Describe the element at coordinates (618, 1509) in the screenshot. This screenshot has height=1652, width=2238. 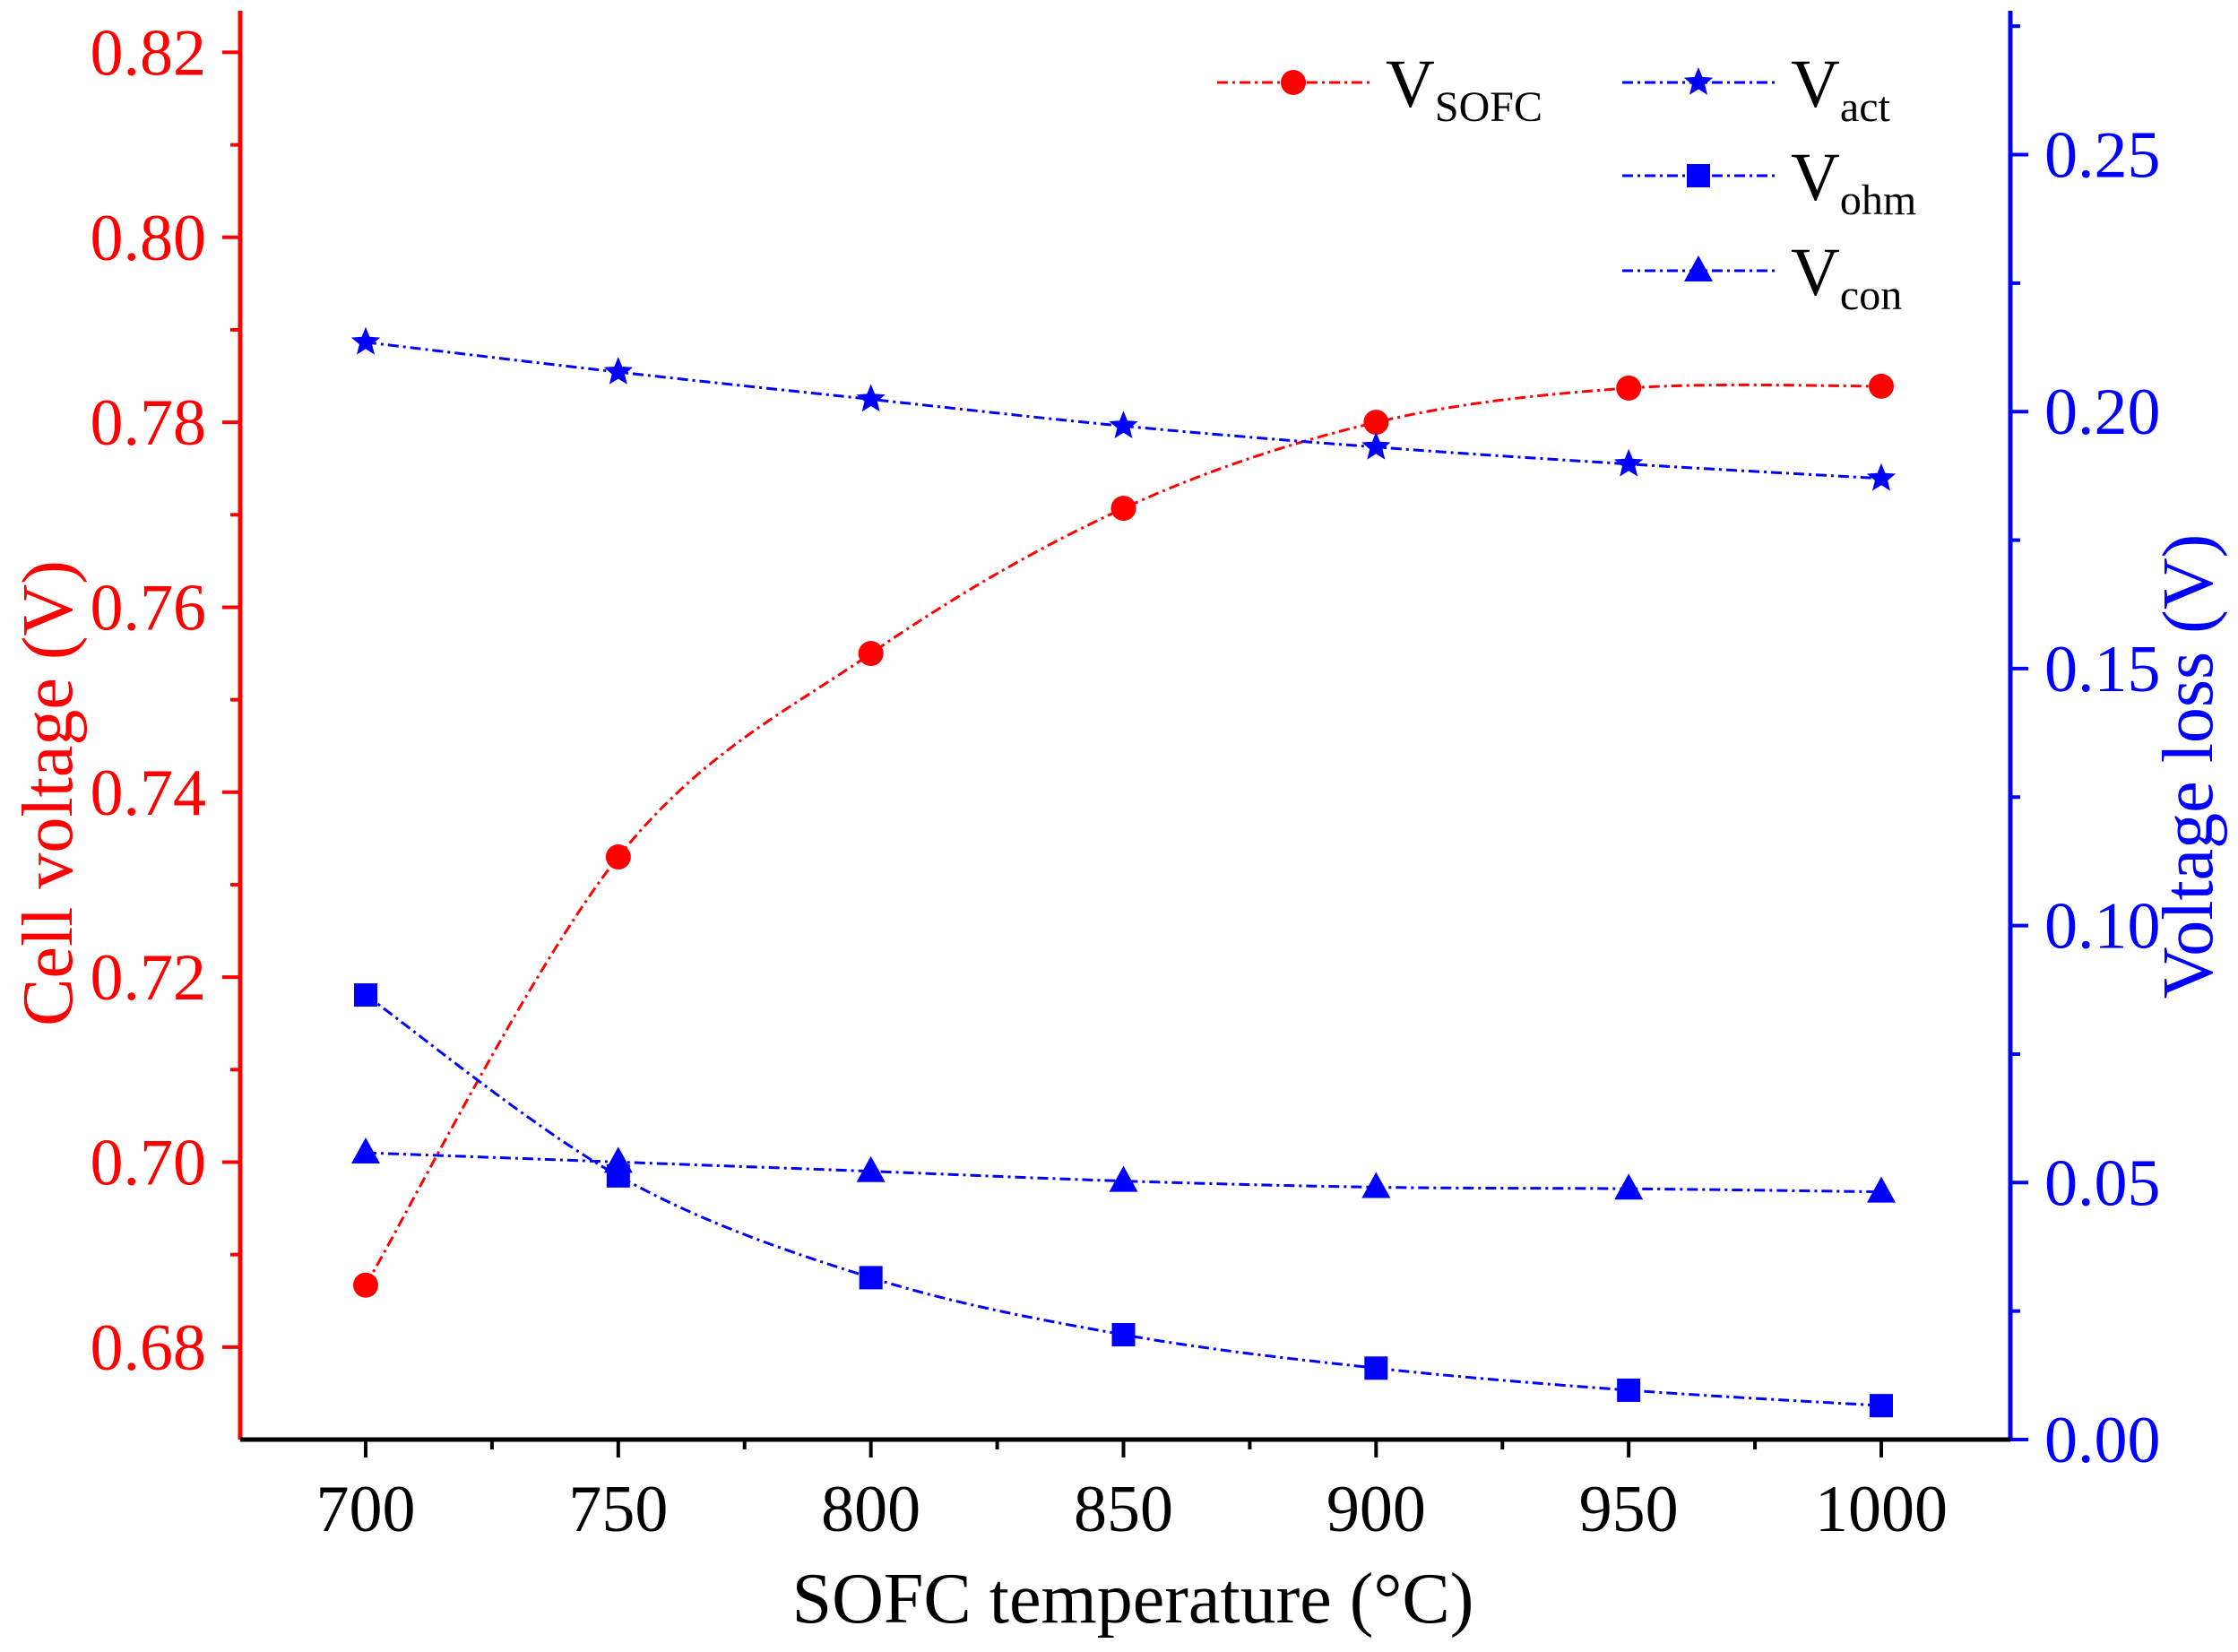
I see `x-tick-label: 750` at that location.